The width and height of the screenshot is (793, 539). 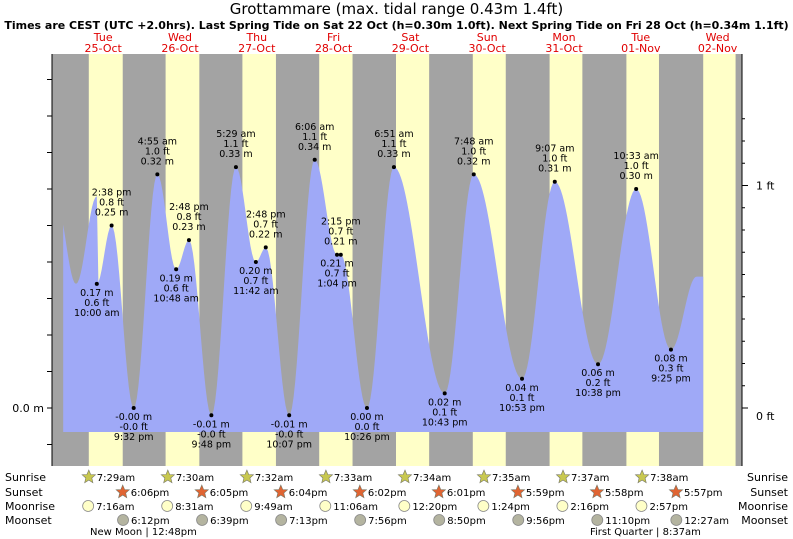 What do you see at coordinates (635, 176) in the screenshot?
I see `tide-label: 0.30 m` at bounding box center [635, 176].